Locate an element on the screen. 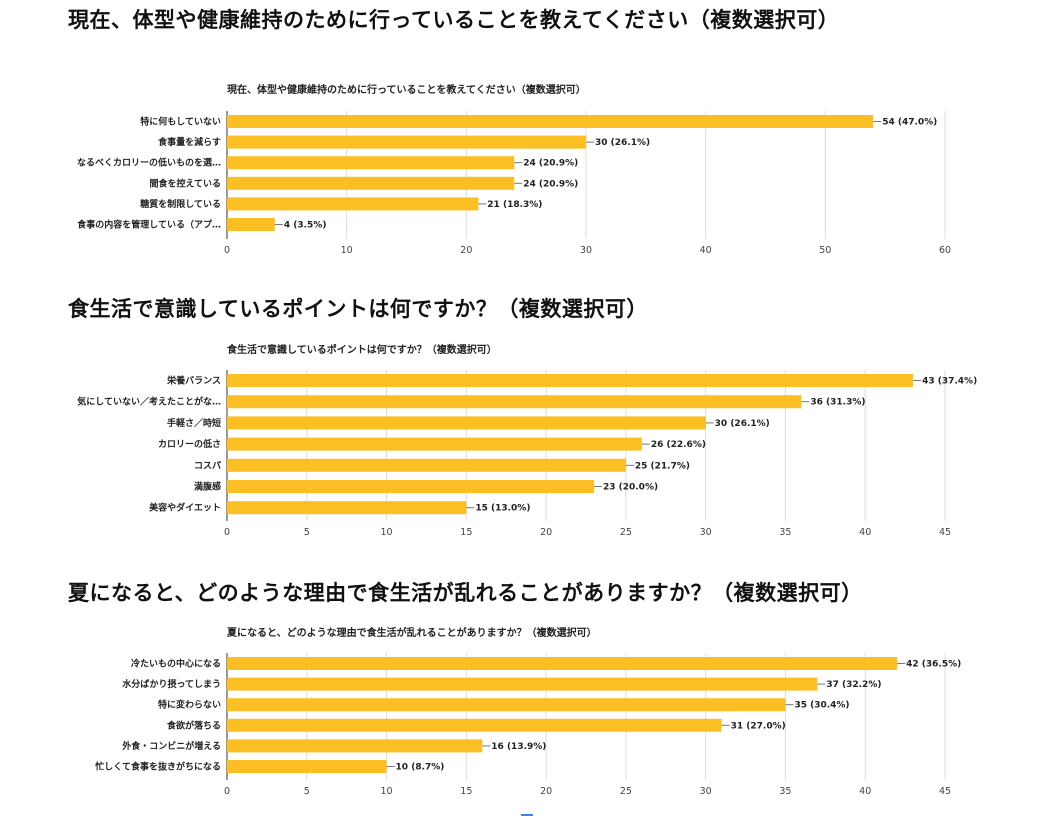 Image resolution: width=1050 pixels, height=818 pixels. data-label: 36 (31.3%) is located at coordinates (837, 403).